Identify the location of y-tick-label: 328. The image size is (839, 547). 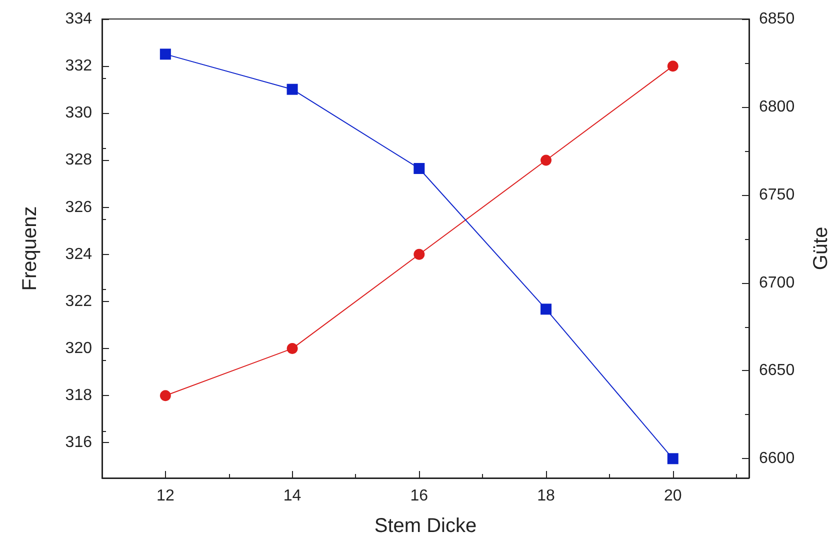
(78, 160).